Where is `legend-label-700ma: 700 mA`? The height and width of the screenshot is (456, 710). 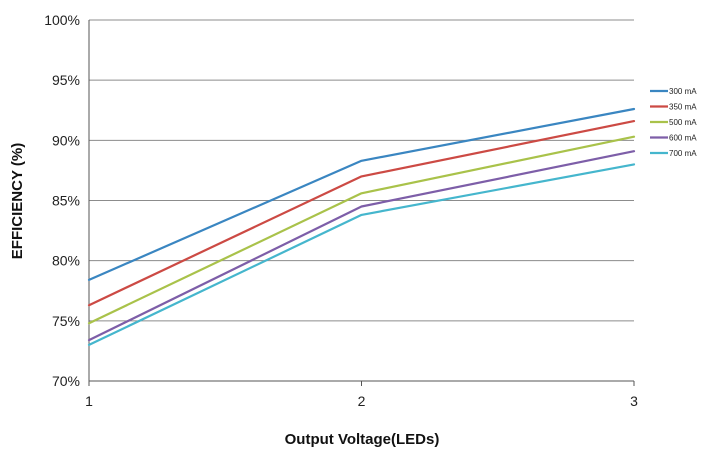
legend-label-700ma: 700 mA is located at coordinates (683, 153).